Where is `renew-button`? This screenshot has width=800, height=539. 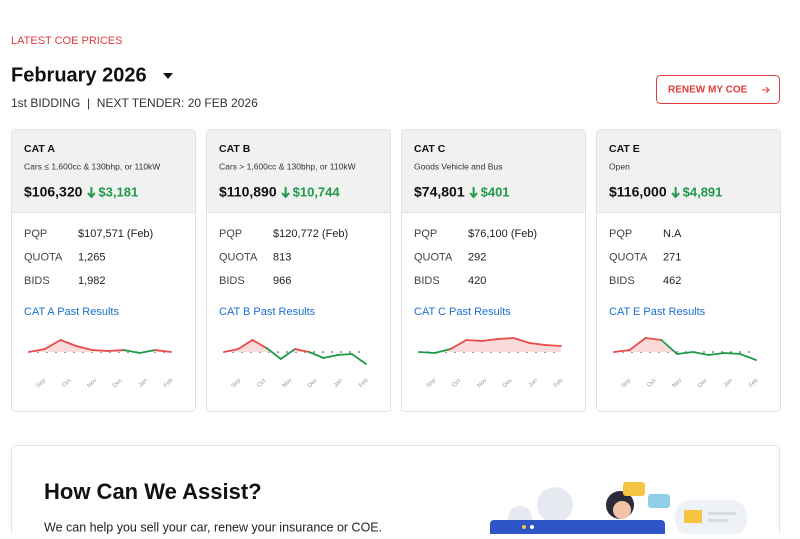
renew-button is located at coordinates (718, 89).